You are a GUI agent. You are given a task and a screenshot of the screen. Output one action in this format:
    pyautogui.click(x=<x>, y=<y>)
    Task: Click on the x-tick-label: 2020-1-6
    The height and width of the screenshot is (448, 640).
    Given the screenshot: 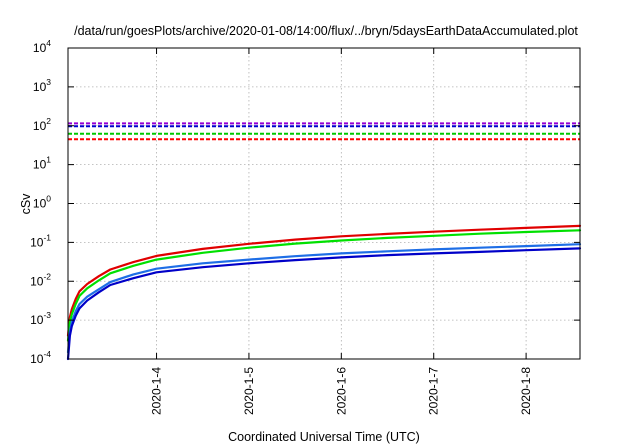 What is the action you would take?
    pyautogui.click(x=341, y=391)
    